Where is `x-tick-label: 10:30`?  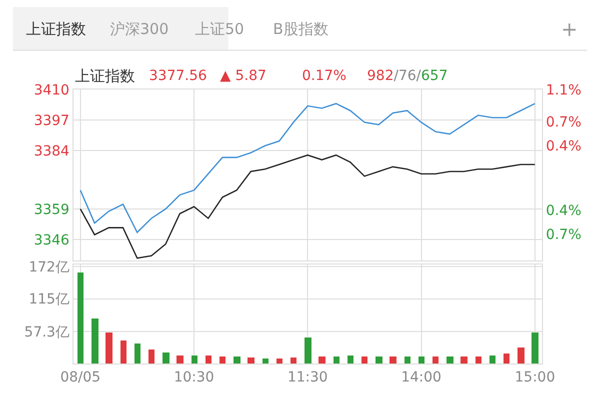 x-tick-label: 10:30 is located at coordinates (194, 377).